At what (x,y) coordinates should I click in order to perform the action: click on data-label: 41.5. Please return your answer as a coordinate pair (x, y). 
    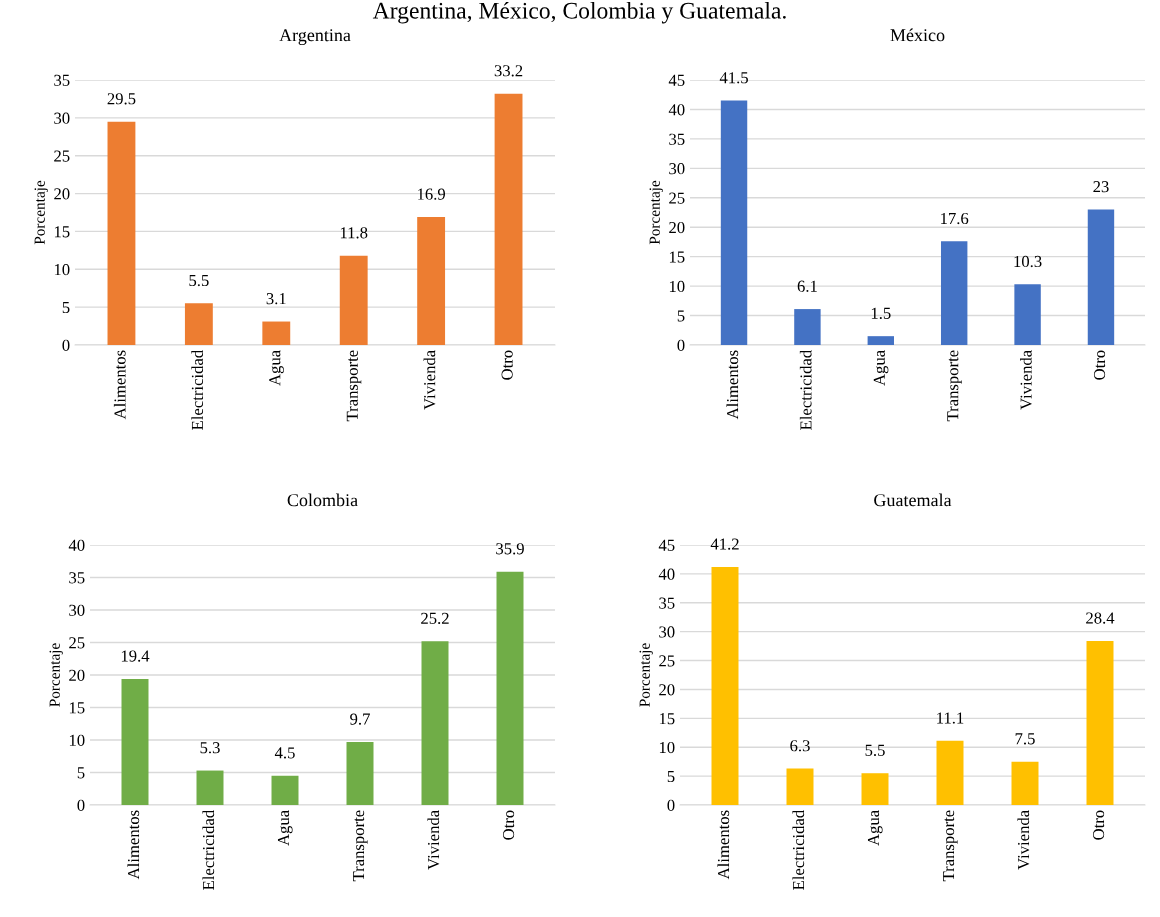
    Looking at the image, I should click on (733, 78).